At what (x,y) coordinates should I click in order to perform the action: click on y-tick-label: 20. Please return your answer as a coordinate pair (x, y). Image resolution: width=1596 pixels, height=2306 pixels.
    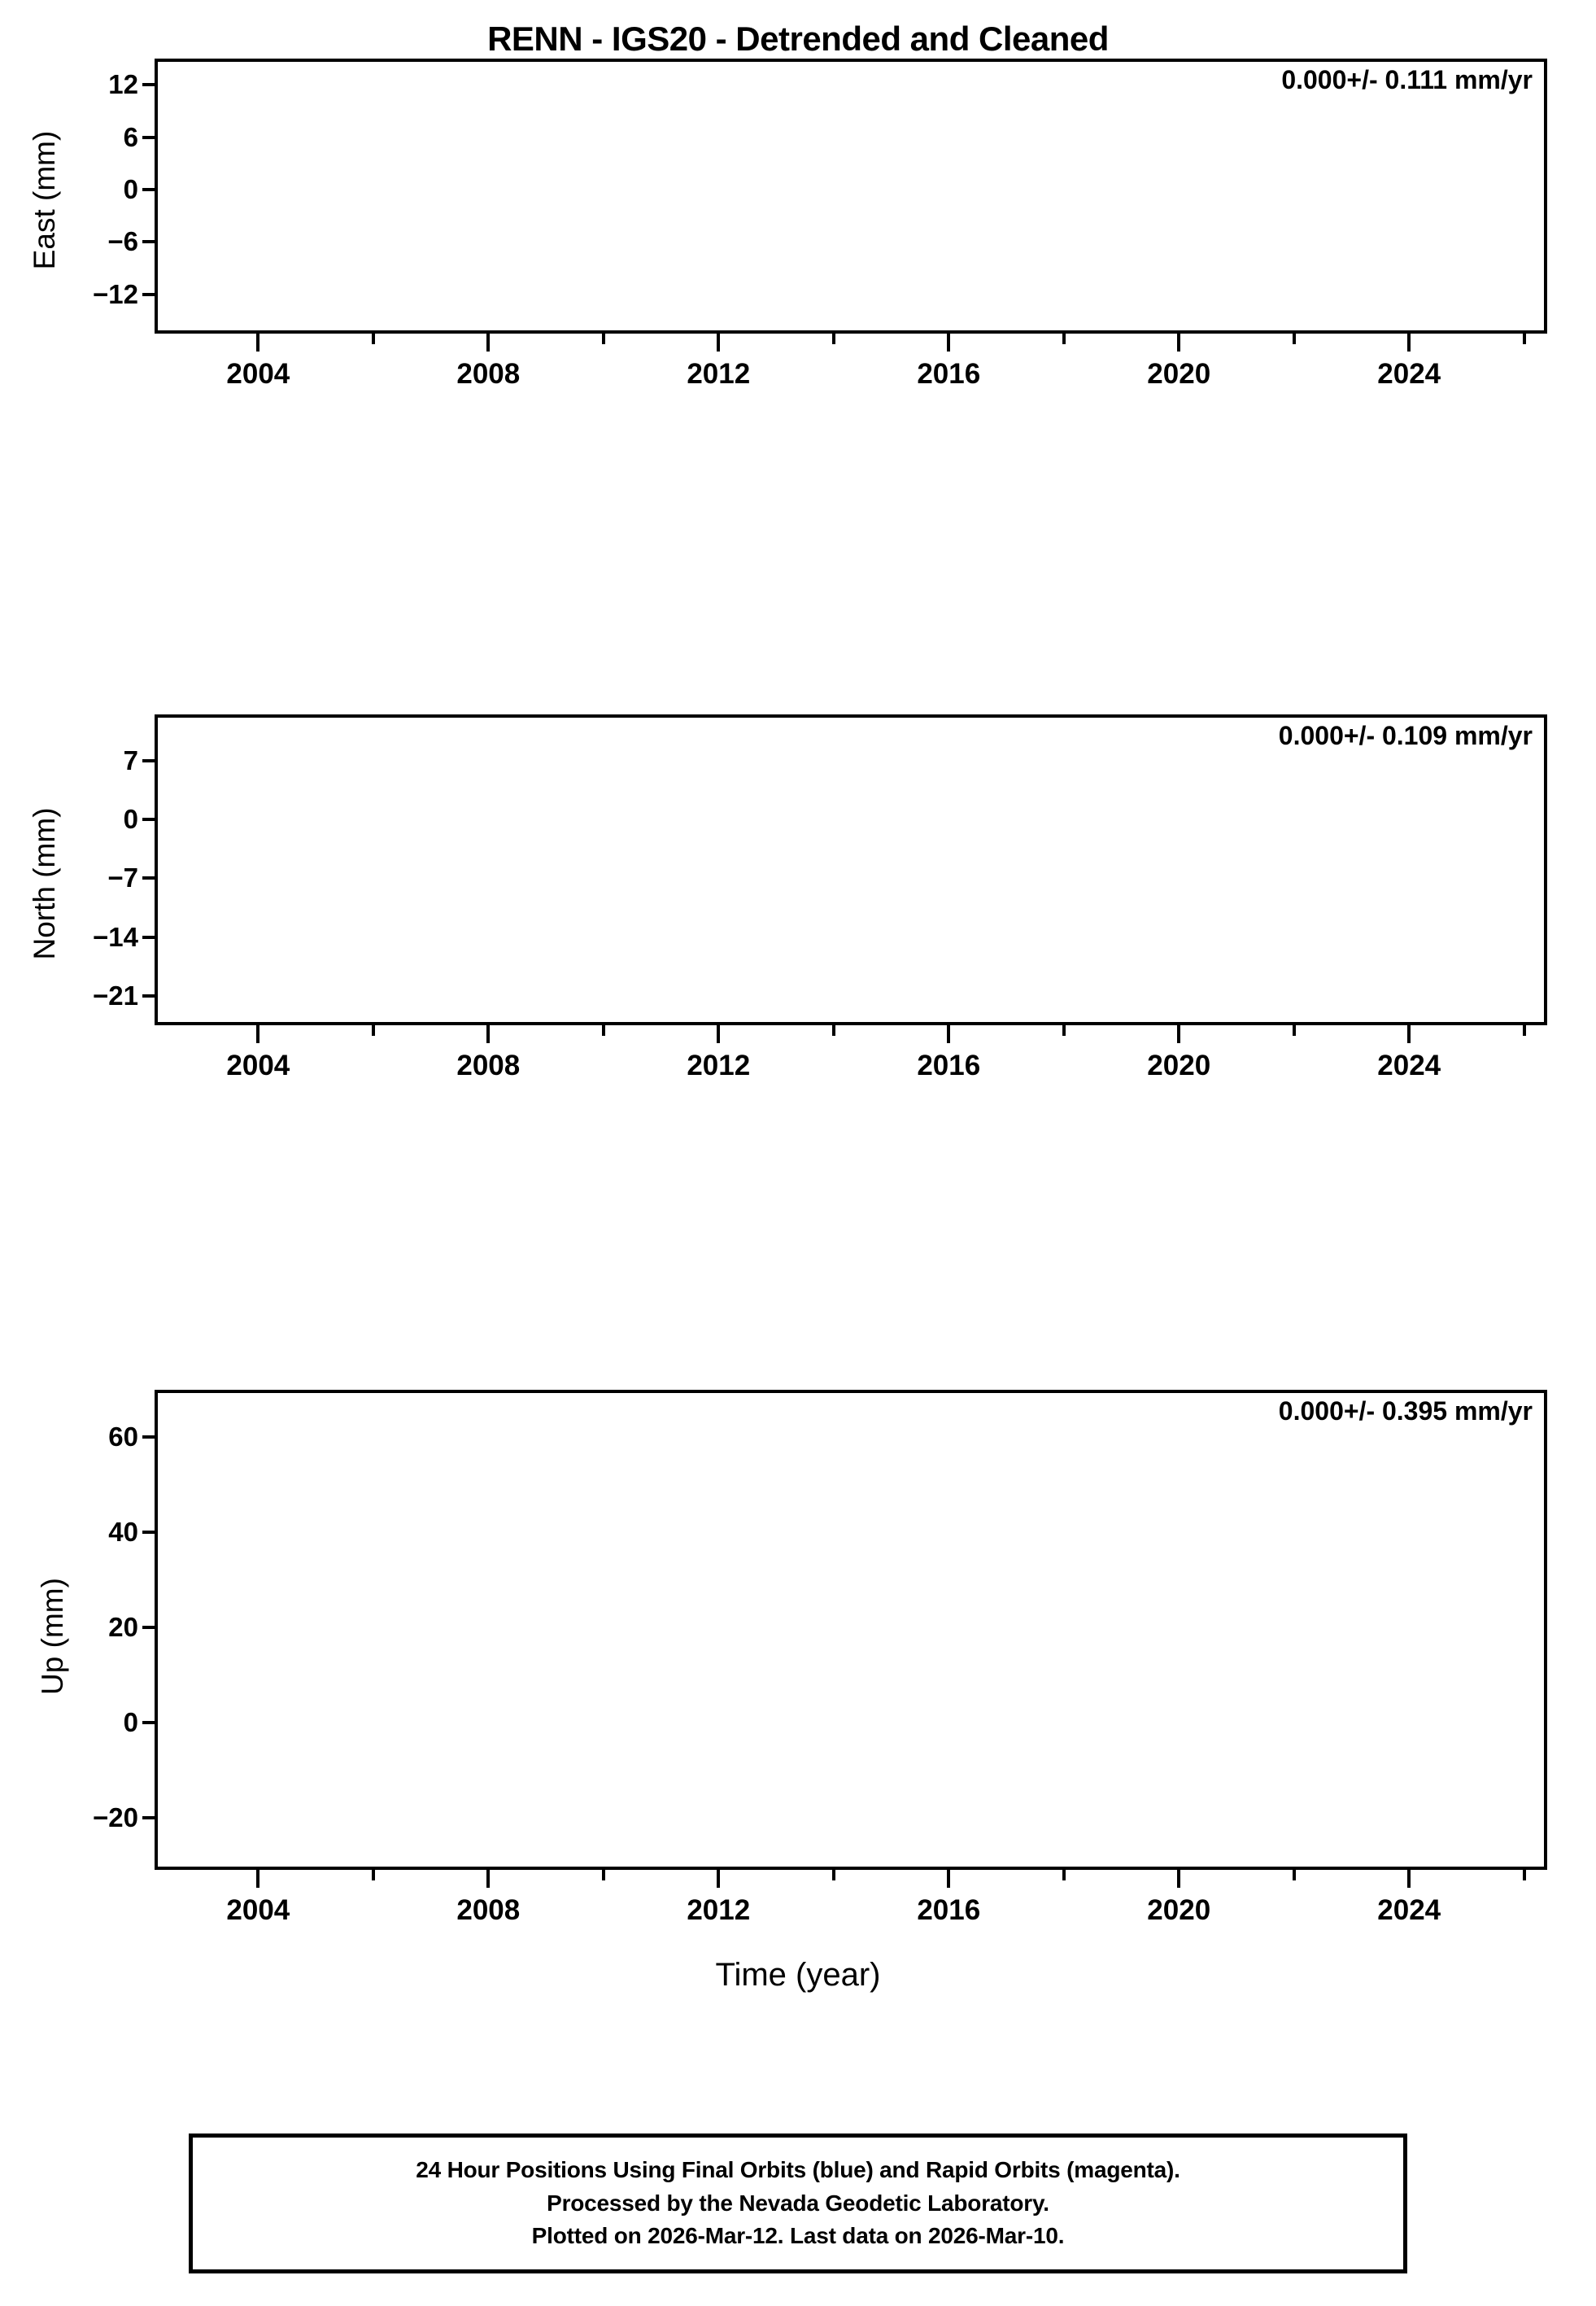
    Looking at the image, I should click on (123, 1627).